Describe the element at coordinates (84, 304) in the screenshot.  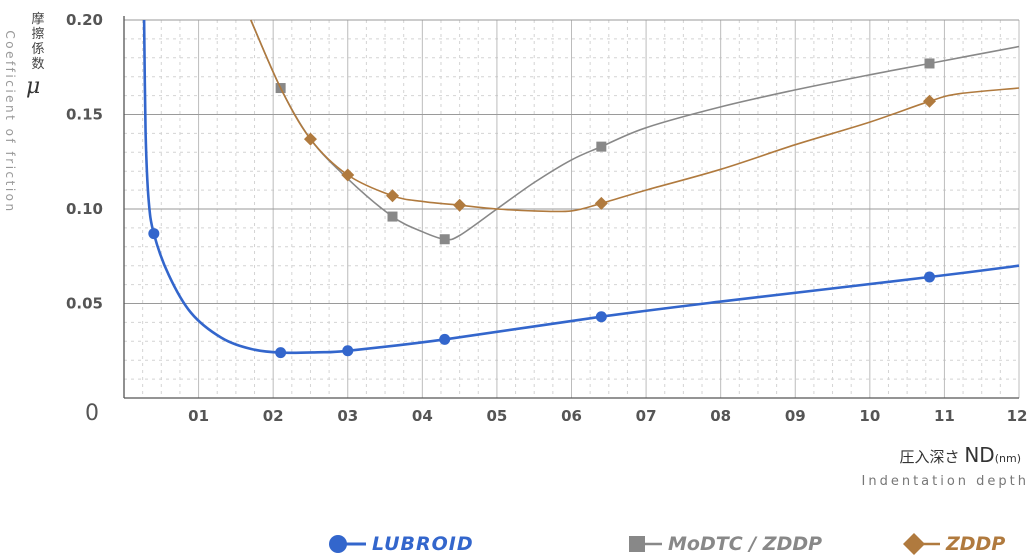
I see `y-tick-label: 0.05` at that location.